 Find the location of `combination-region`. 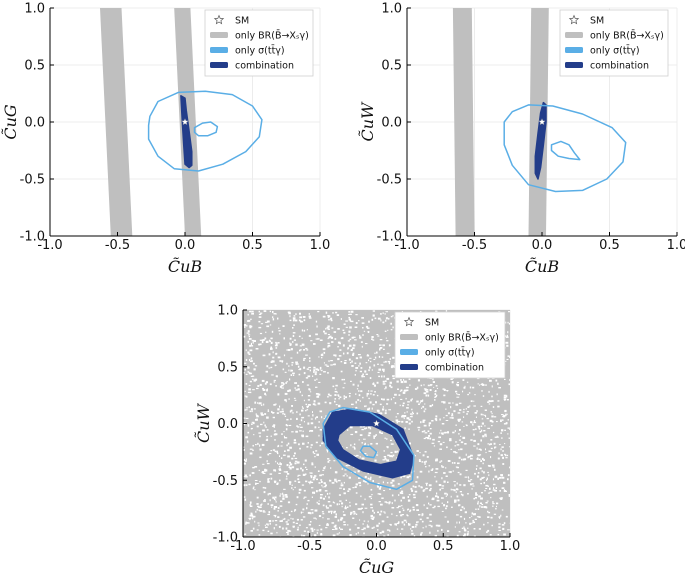

combination-region is located at coordinates (186, 132).